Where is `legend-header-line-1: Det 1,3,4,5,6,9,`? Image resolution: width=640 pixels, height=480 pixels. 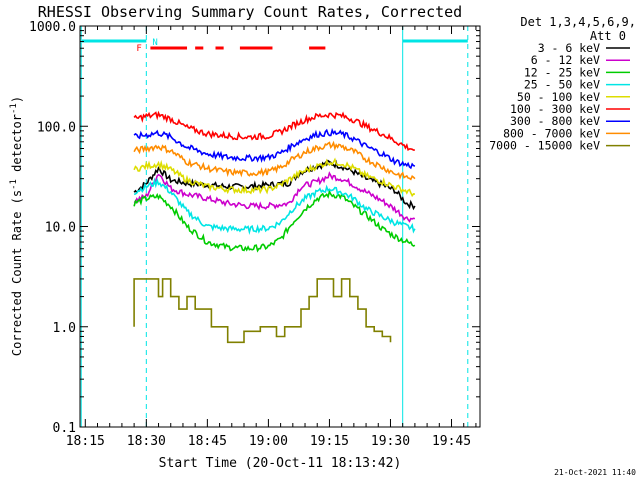 legend-header-line-1: Det 1,3,4,5,6,9, is located at coordinates (578, 22).